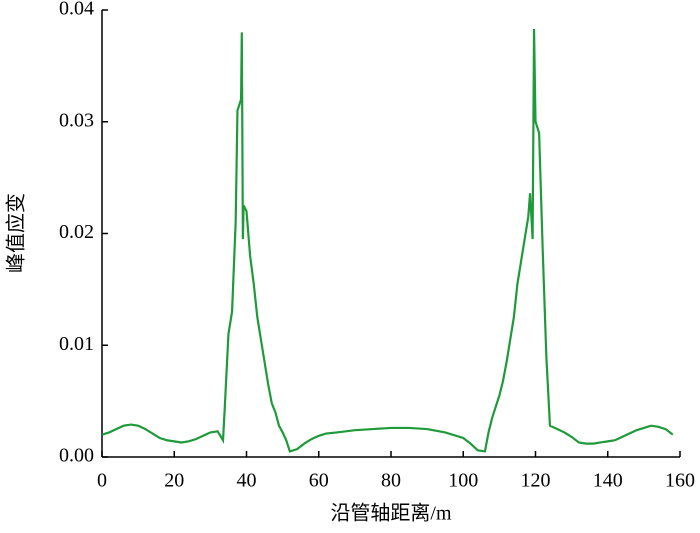 The width and height of the screenshot is (700, 533). I want to click on y-tick-label: 0.02, so click(76, 232).